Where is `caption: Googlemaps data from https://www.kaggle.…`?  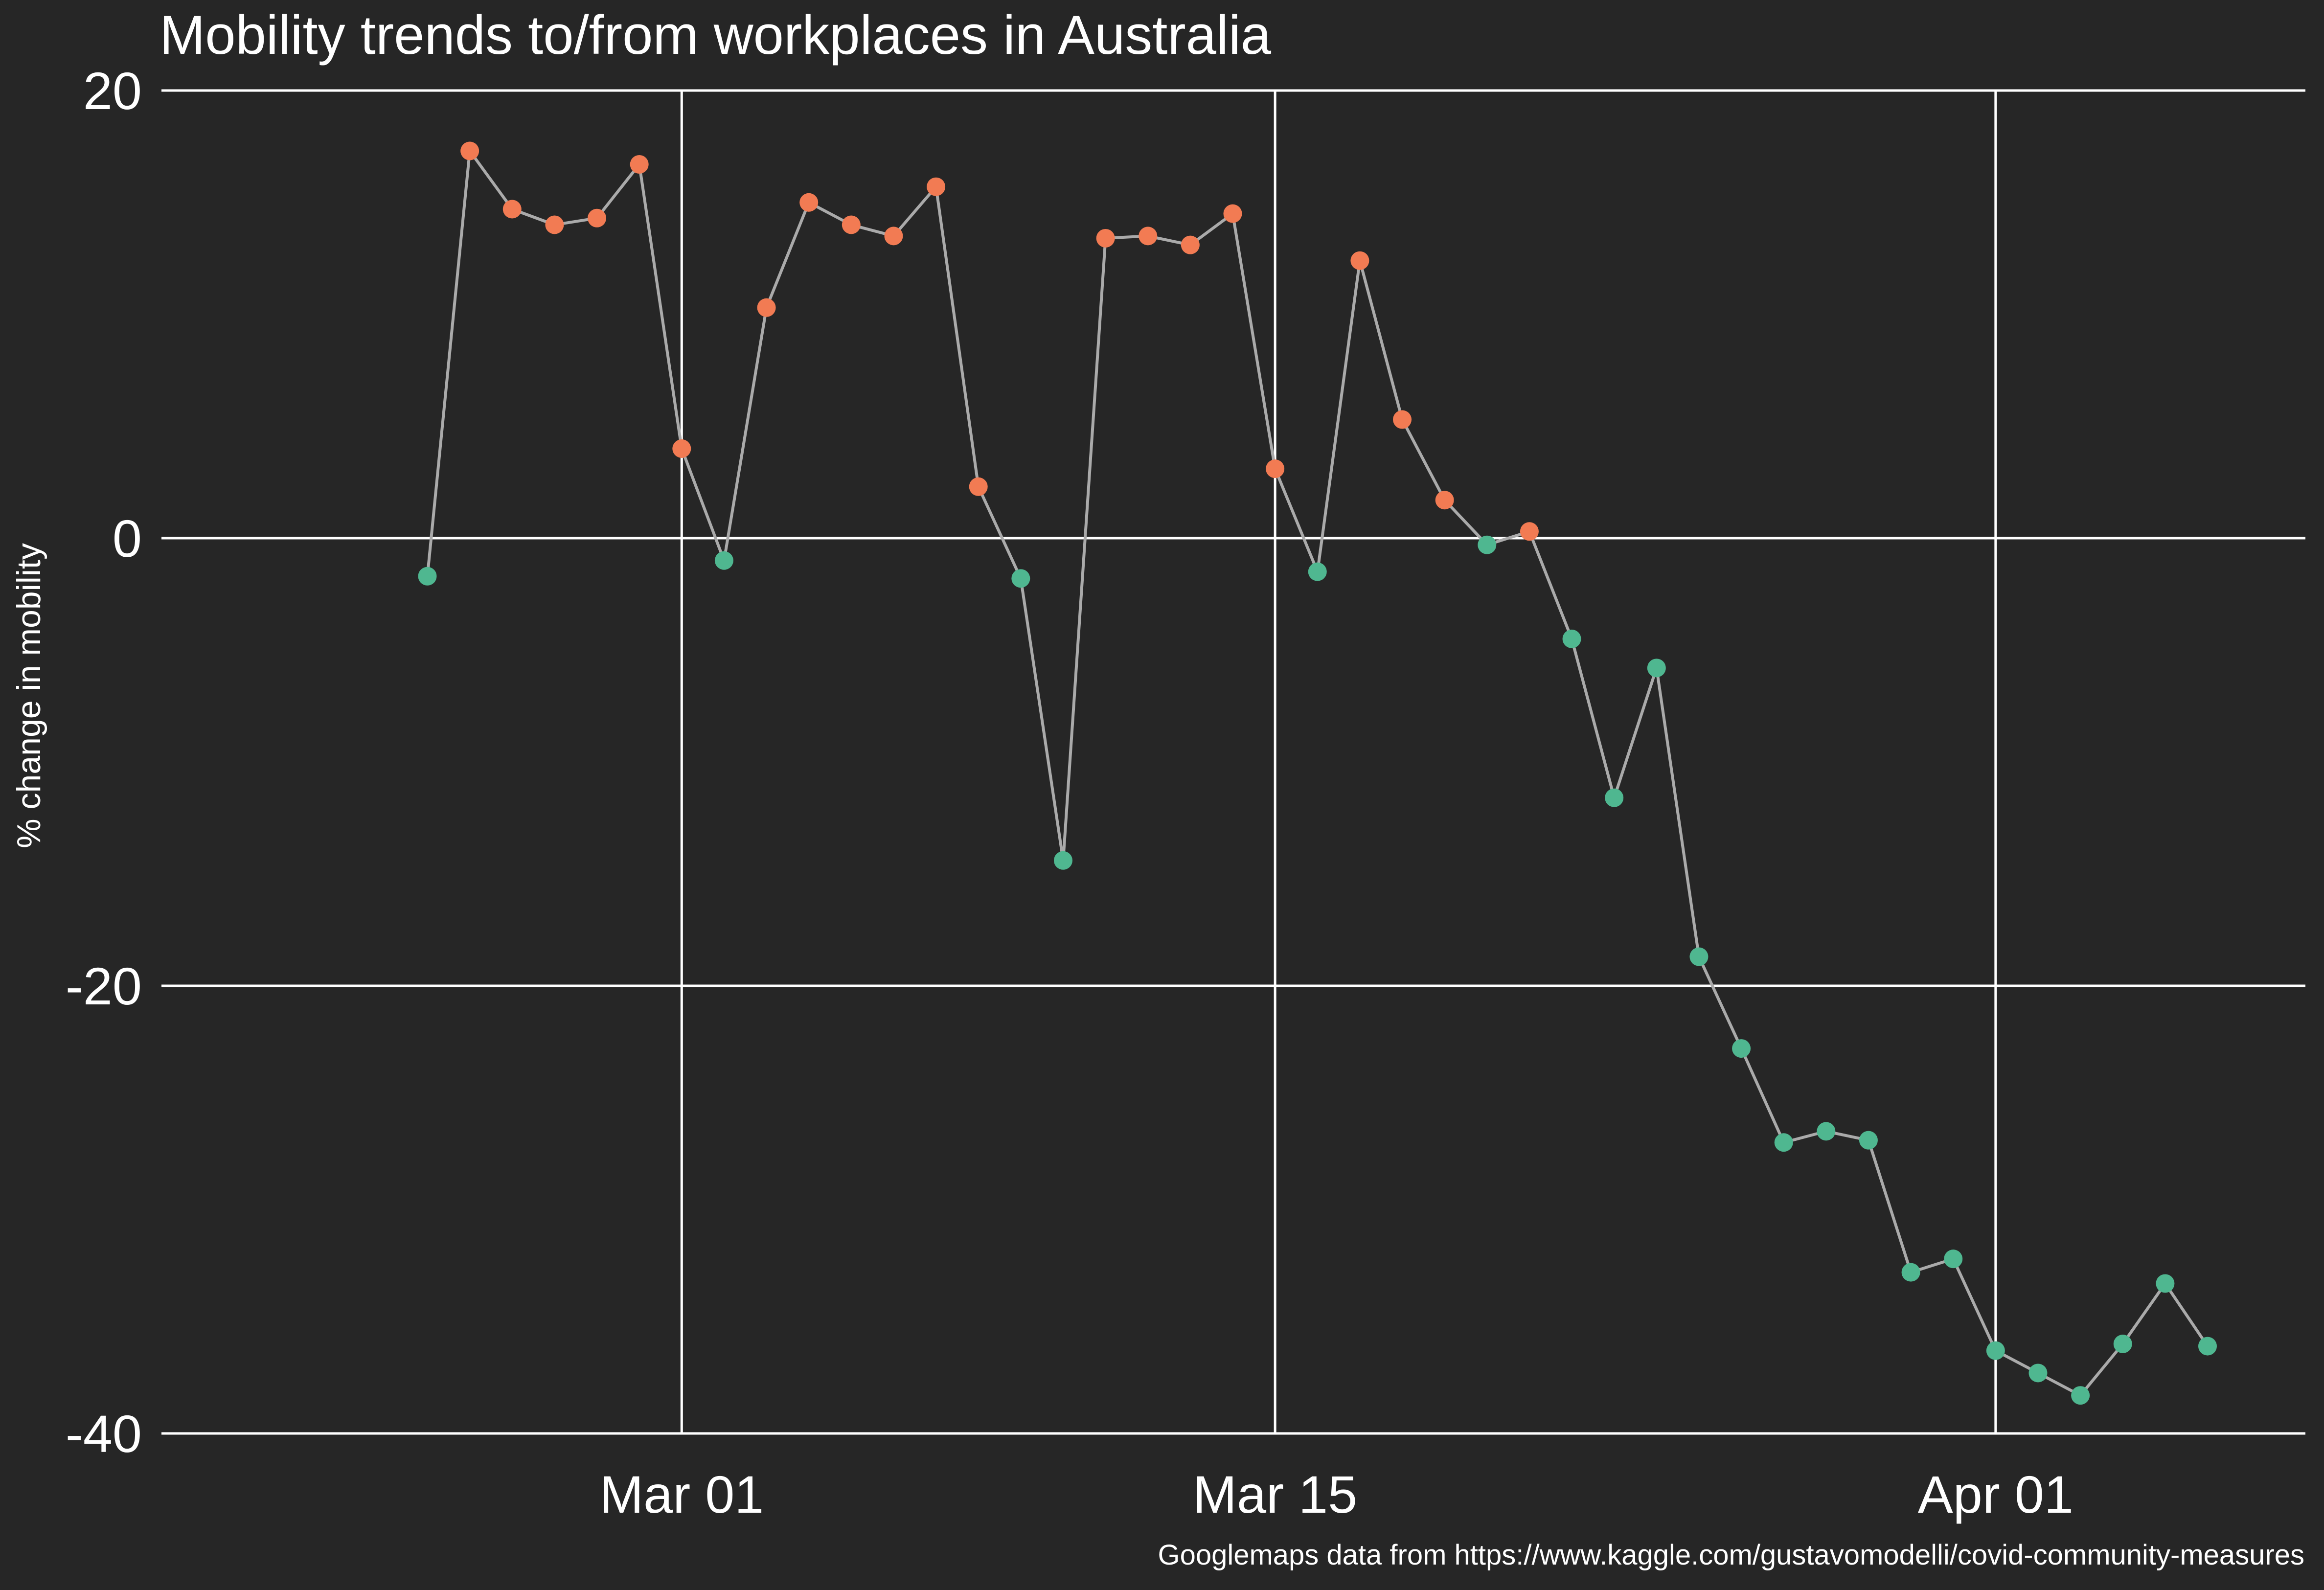 caption: Googlemaps data from https://www.kaggle.… is located at coordinates (1731, 1555).